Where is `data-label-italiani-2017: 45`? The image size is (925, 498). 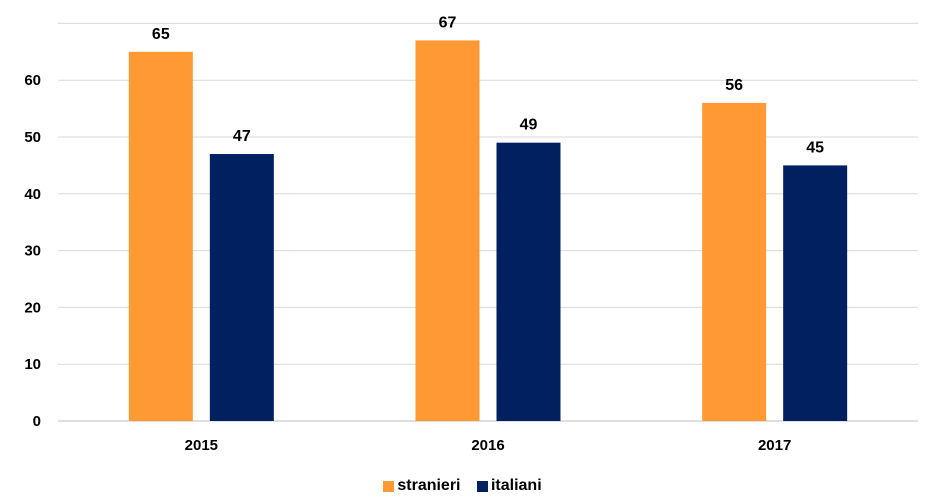 data-label-italiani-2017: 45 is located at coordinates (815, 147).